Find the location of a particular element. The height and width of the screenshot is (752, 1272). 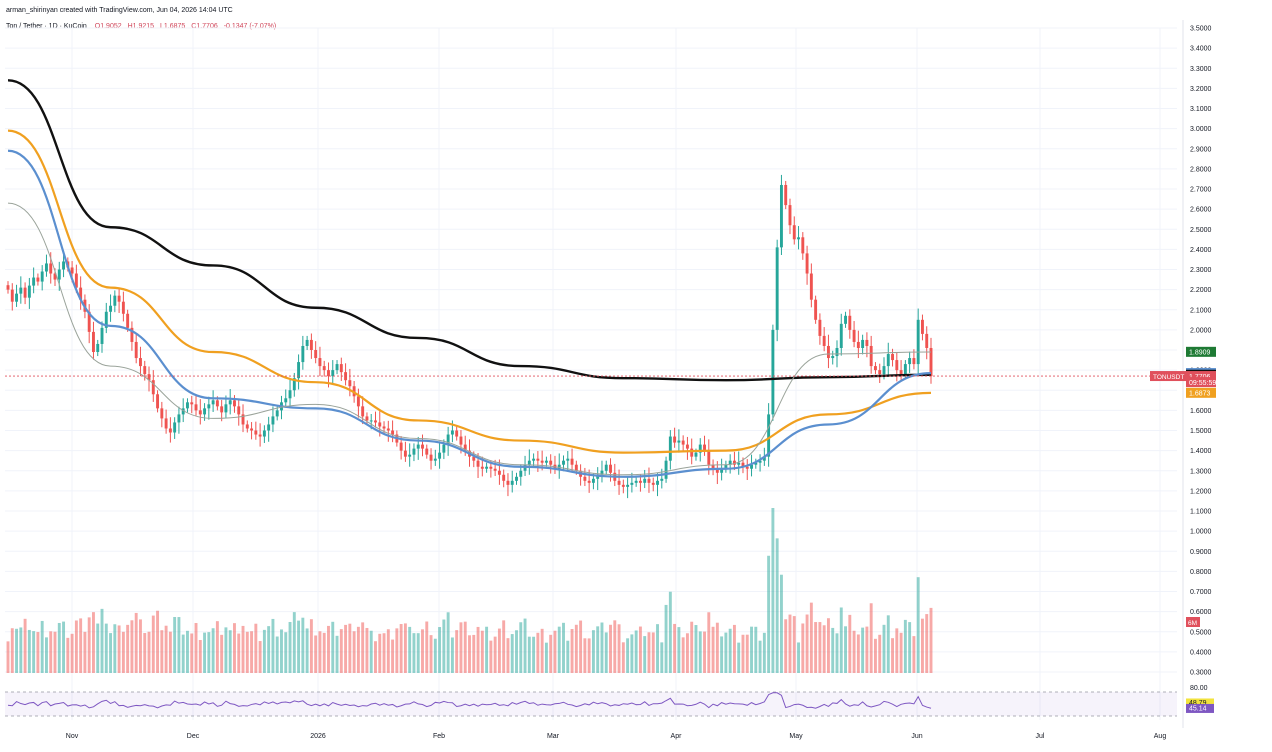

price-tag-box is located at coordinates (1201, 382).